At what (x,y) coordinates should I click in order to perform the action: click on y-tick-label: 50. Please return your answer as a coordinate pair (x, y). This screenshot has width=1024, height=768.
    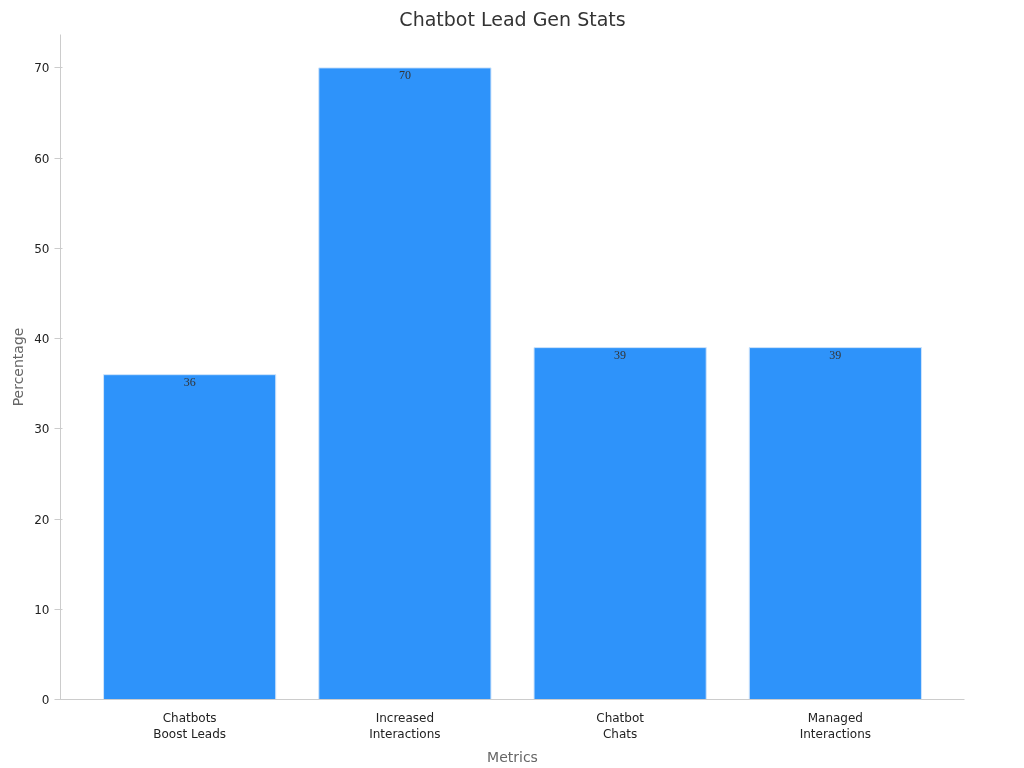
    Looking at the image, I should click on (42, 248).